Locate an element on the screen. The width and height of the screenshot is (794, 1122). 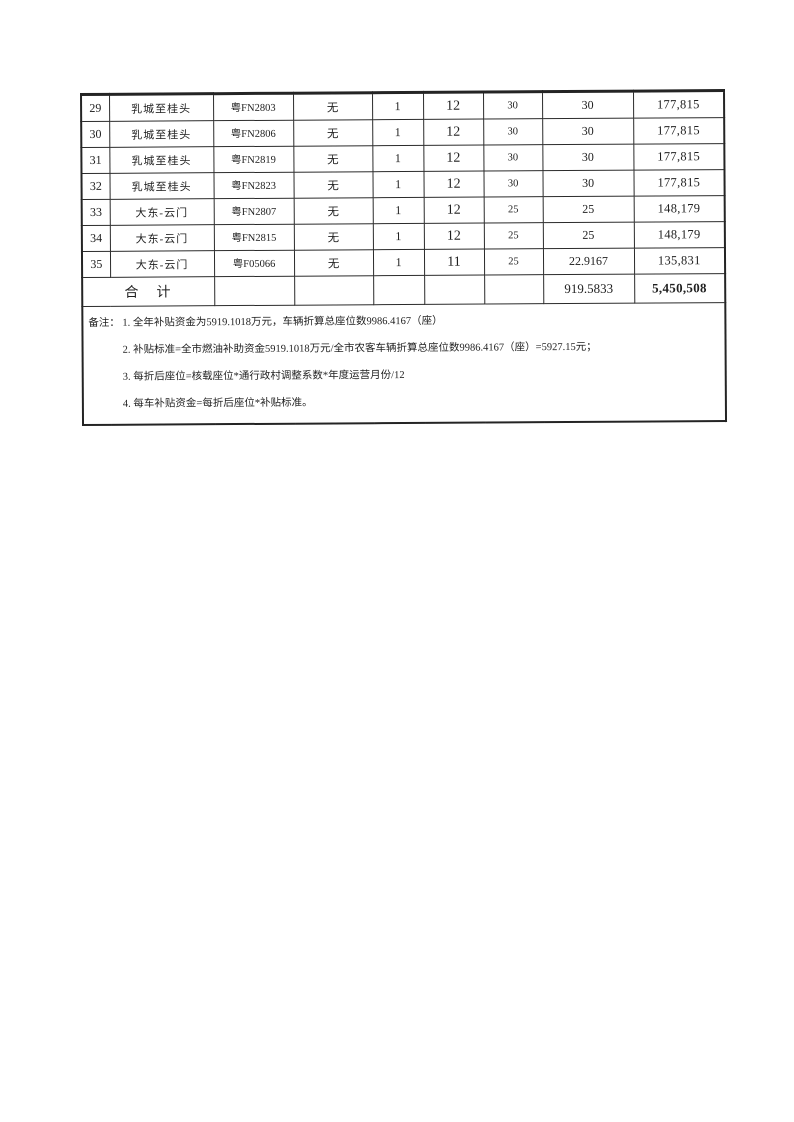
table-cell: 粤FN2803 is located at coordinates (253, 107).